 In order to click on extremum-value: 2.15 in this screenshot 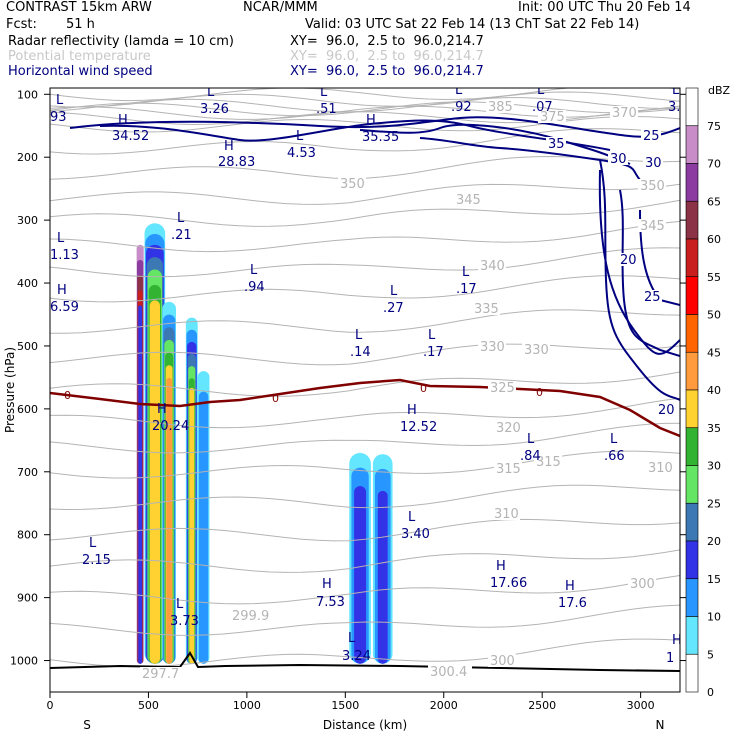, I will do `click(96, 560)`.